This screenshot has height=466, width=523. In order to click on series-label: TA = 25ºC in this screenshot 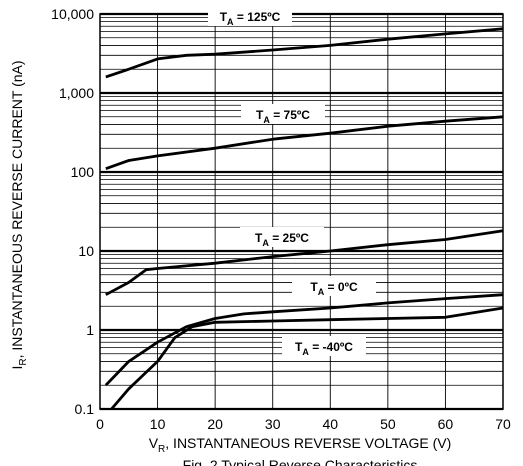, I will do `click(282, 239)`.